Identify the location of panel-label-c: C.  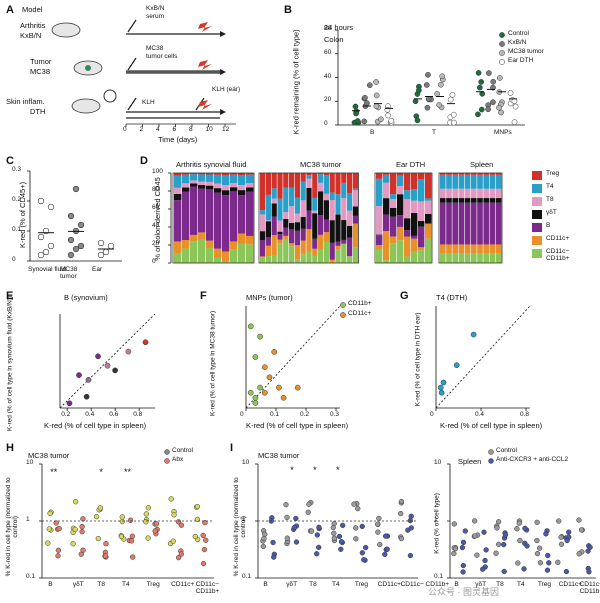
(10, 161).